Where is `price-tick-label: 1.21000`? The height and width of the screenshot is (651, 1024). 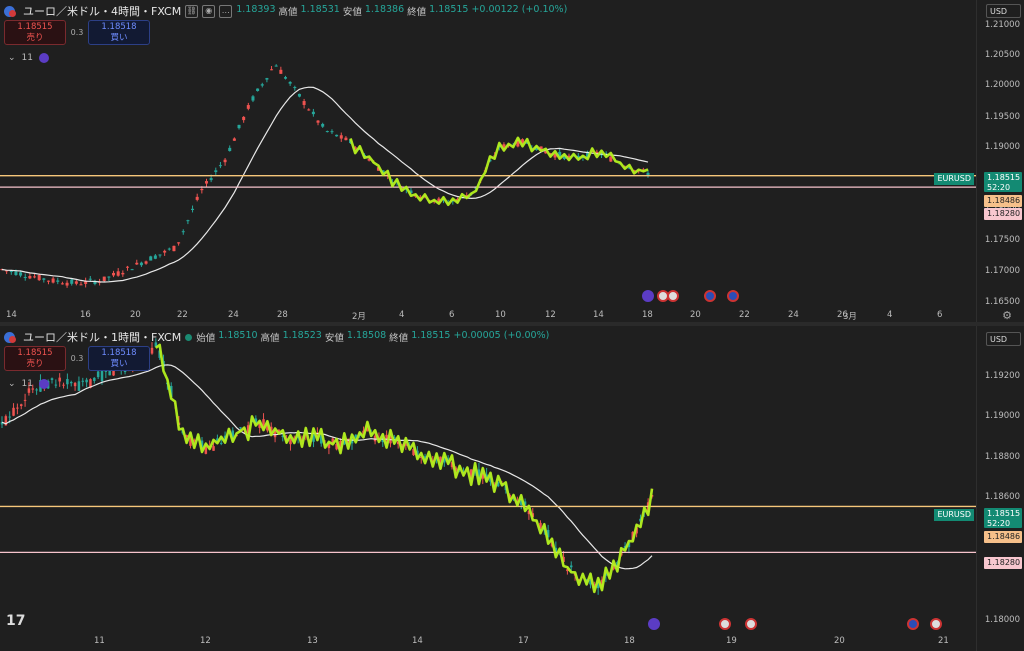 price-tick-label: 1.21000 is located at coordinates (1002, 25).